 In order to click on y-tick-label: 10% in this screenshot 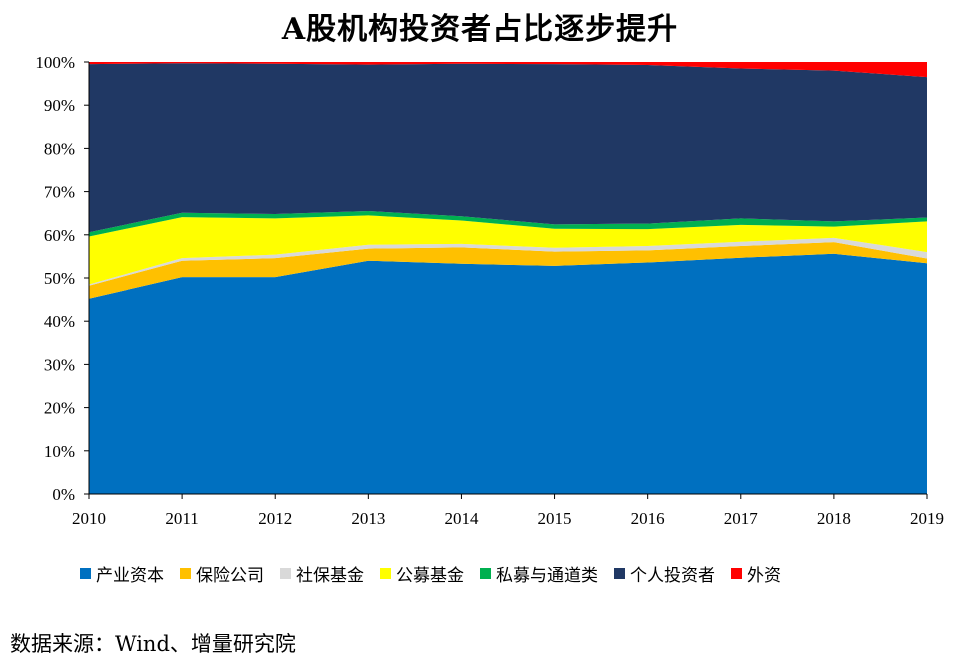, I will do `click(59, 451)`.